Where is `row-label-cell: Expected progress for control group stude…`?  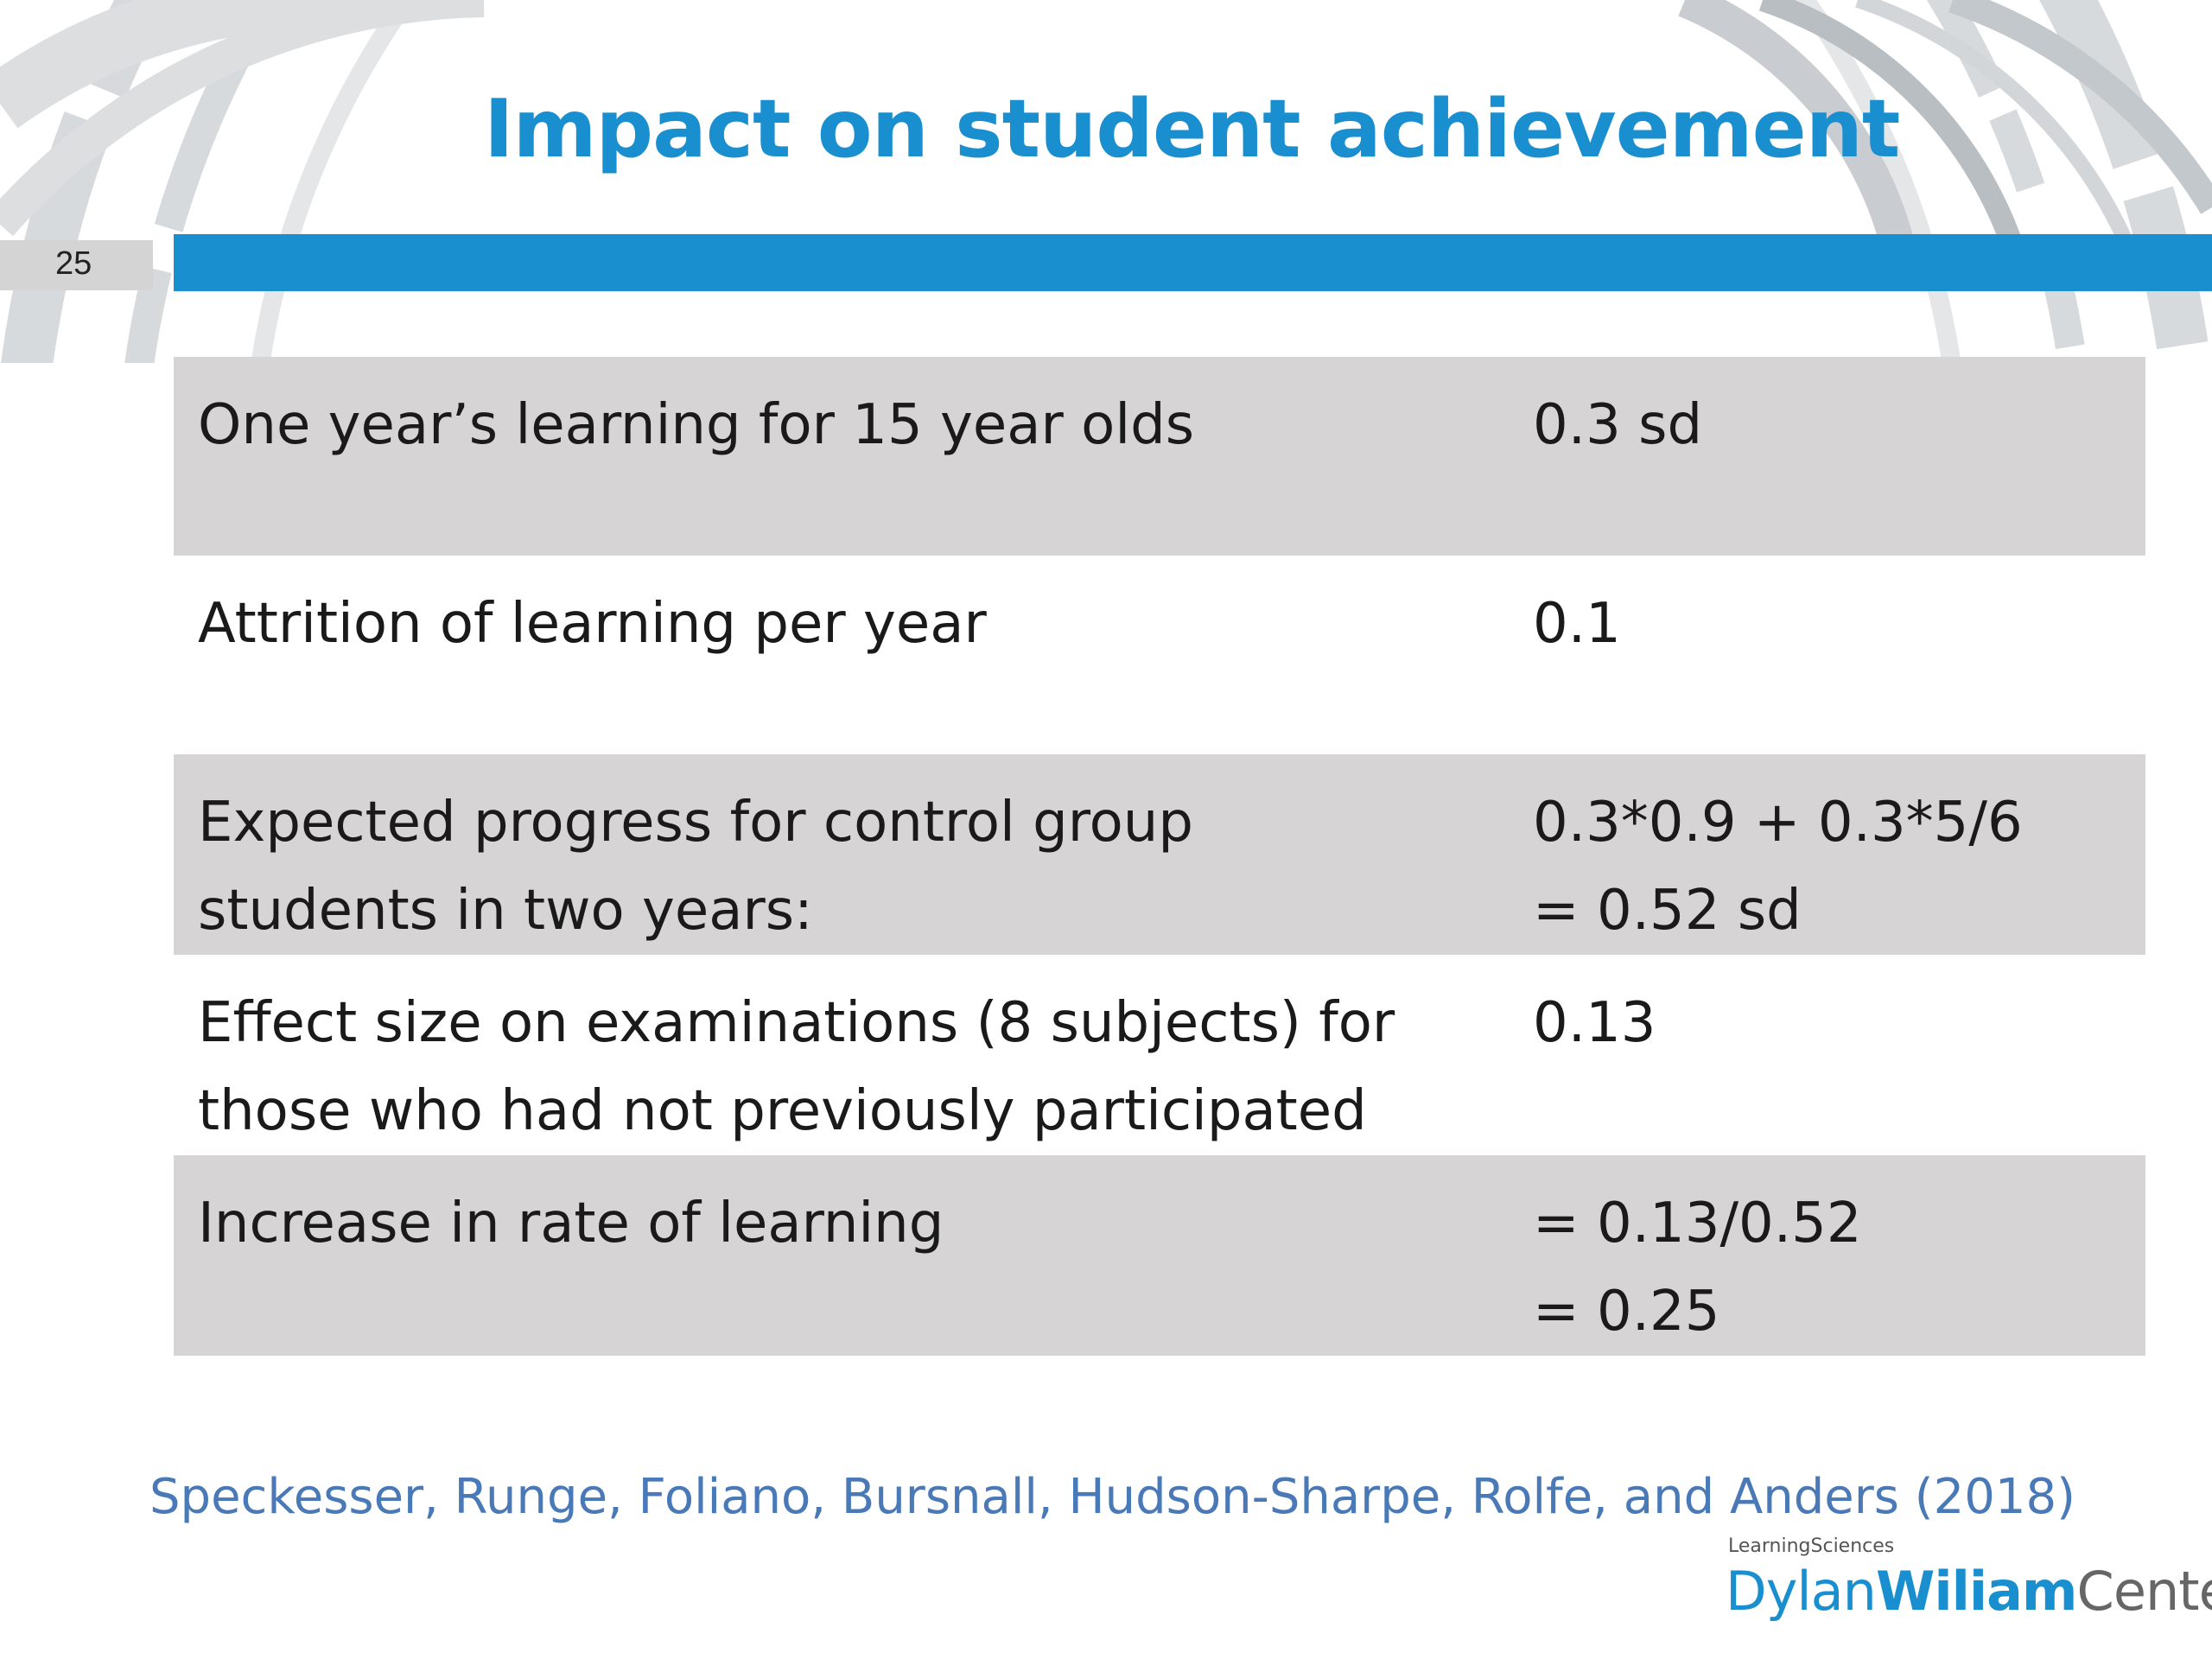
row-label-cell: Expected progress for control group stude… is located at coordinates (841, 854).